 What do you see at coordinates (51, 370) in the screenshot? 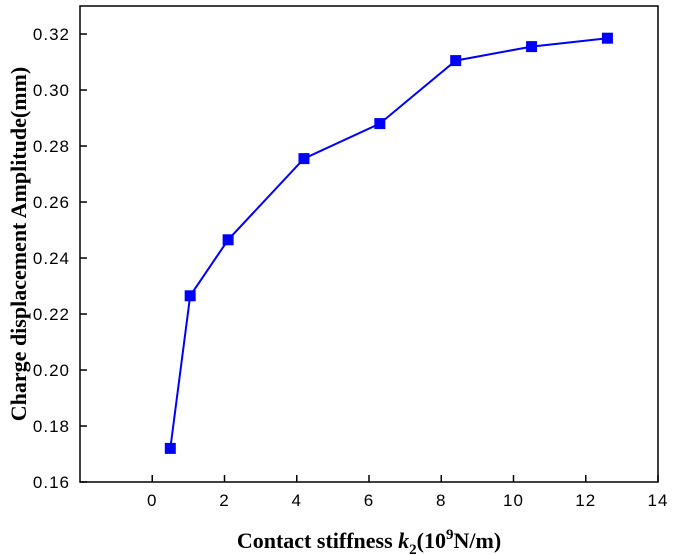
I see `y-tick-label: 0.20` at bounding box center [51, 370].